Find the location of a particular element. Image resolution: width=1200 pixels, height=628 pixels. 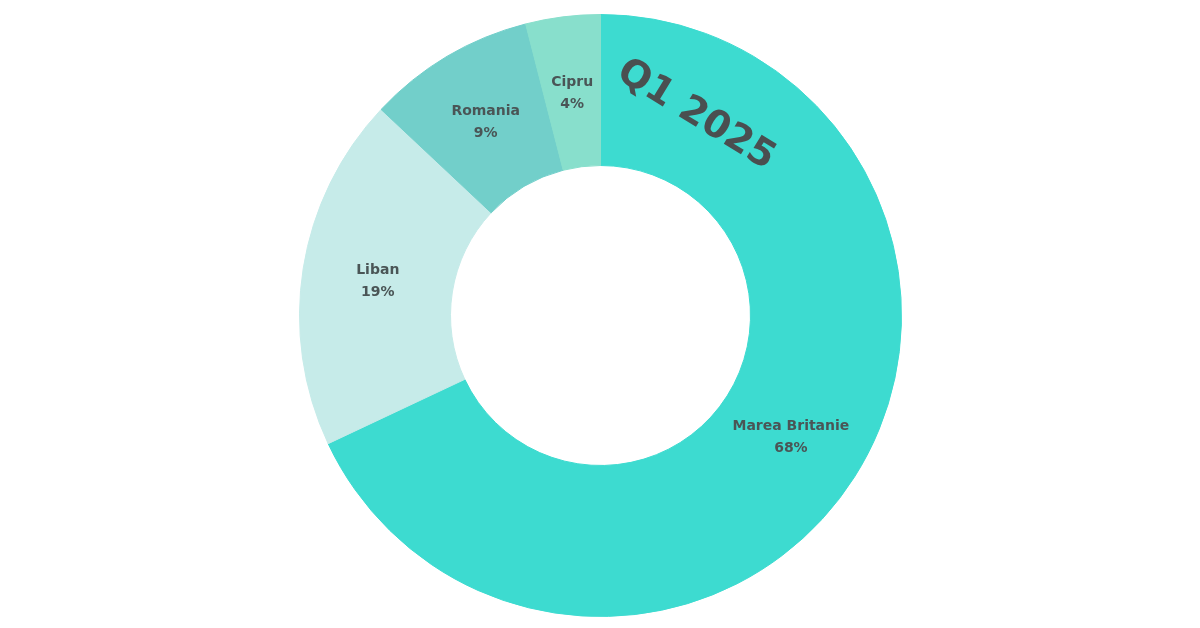

slice-label: Romania is located at coordinates (486, 110).